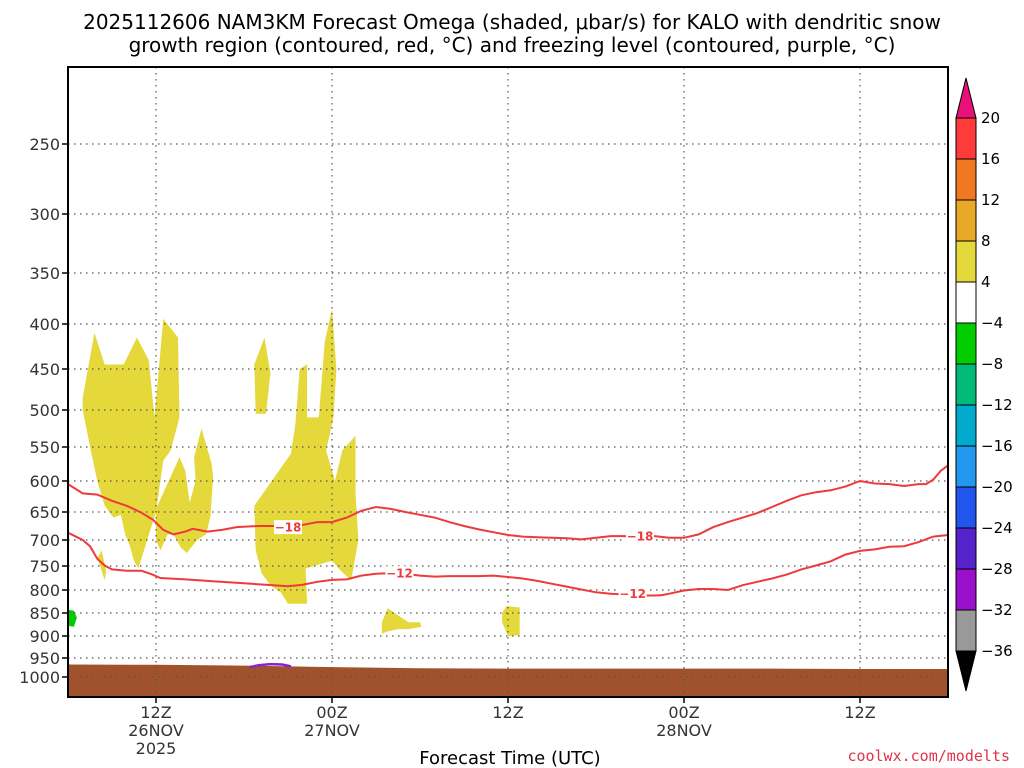  I want to click on y-tick-label-800: 800, so click(44, 590).